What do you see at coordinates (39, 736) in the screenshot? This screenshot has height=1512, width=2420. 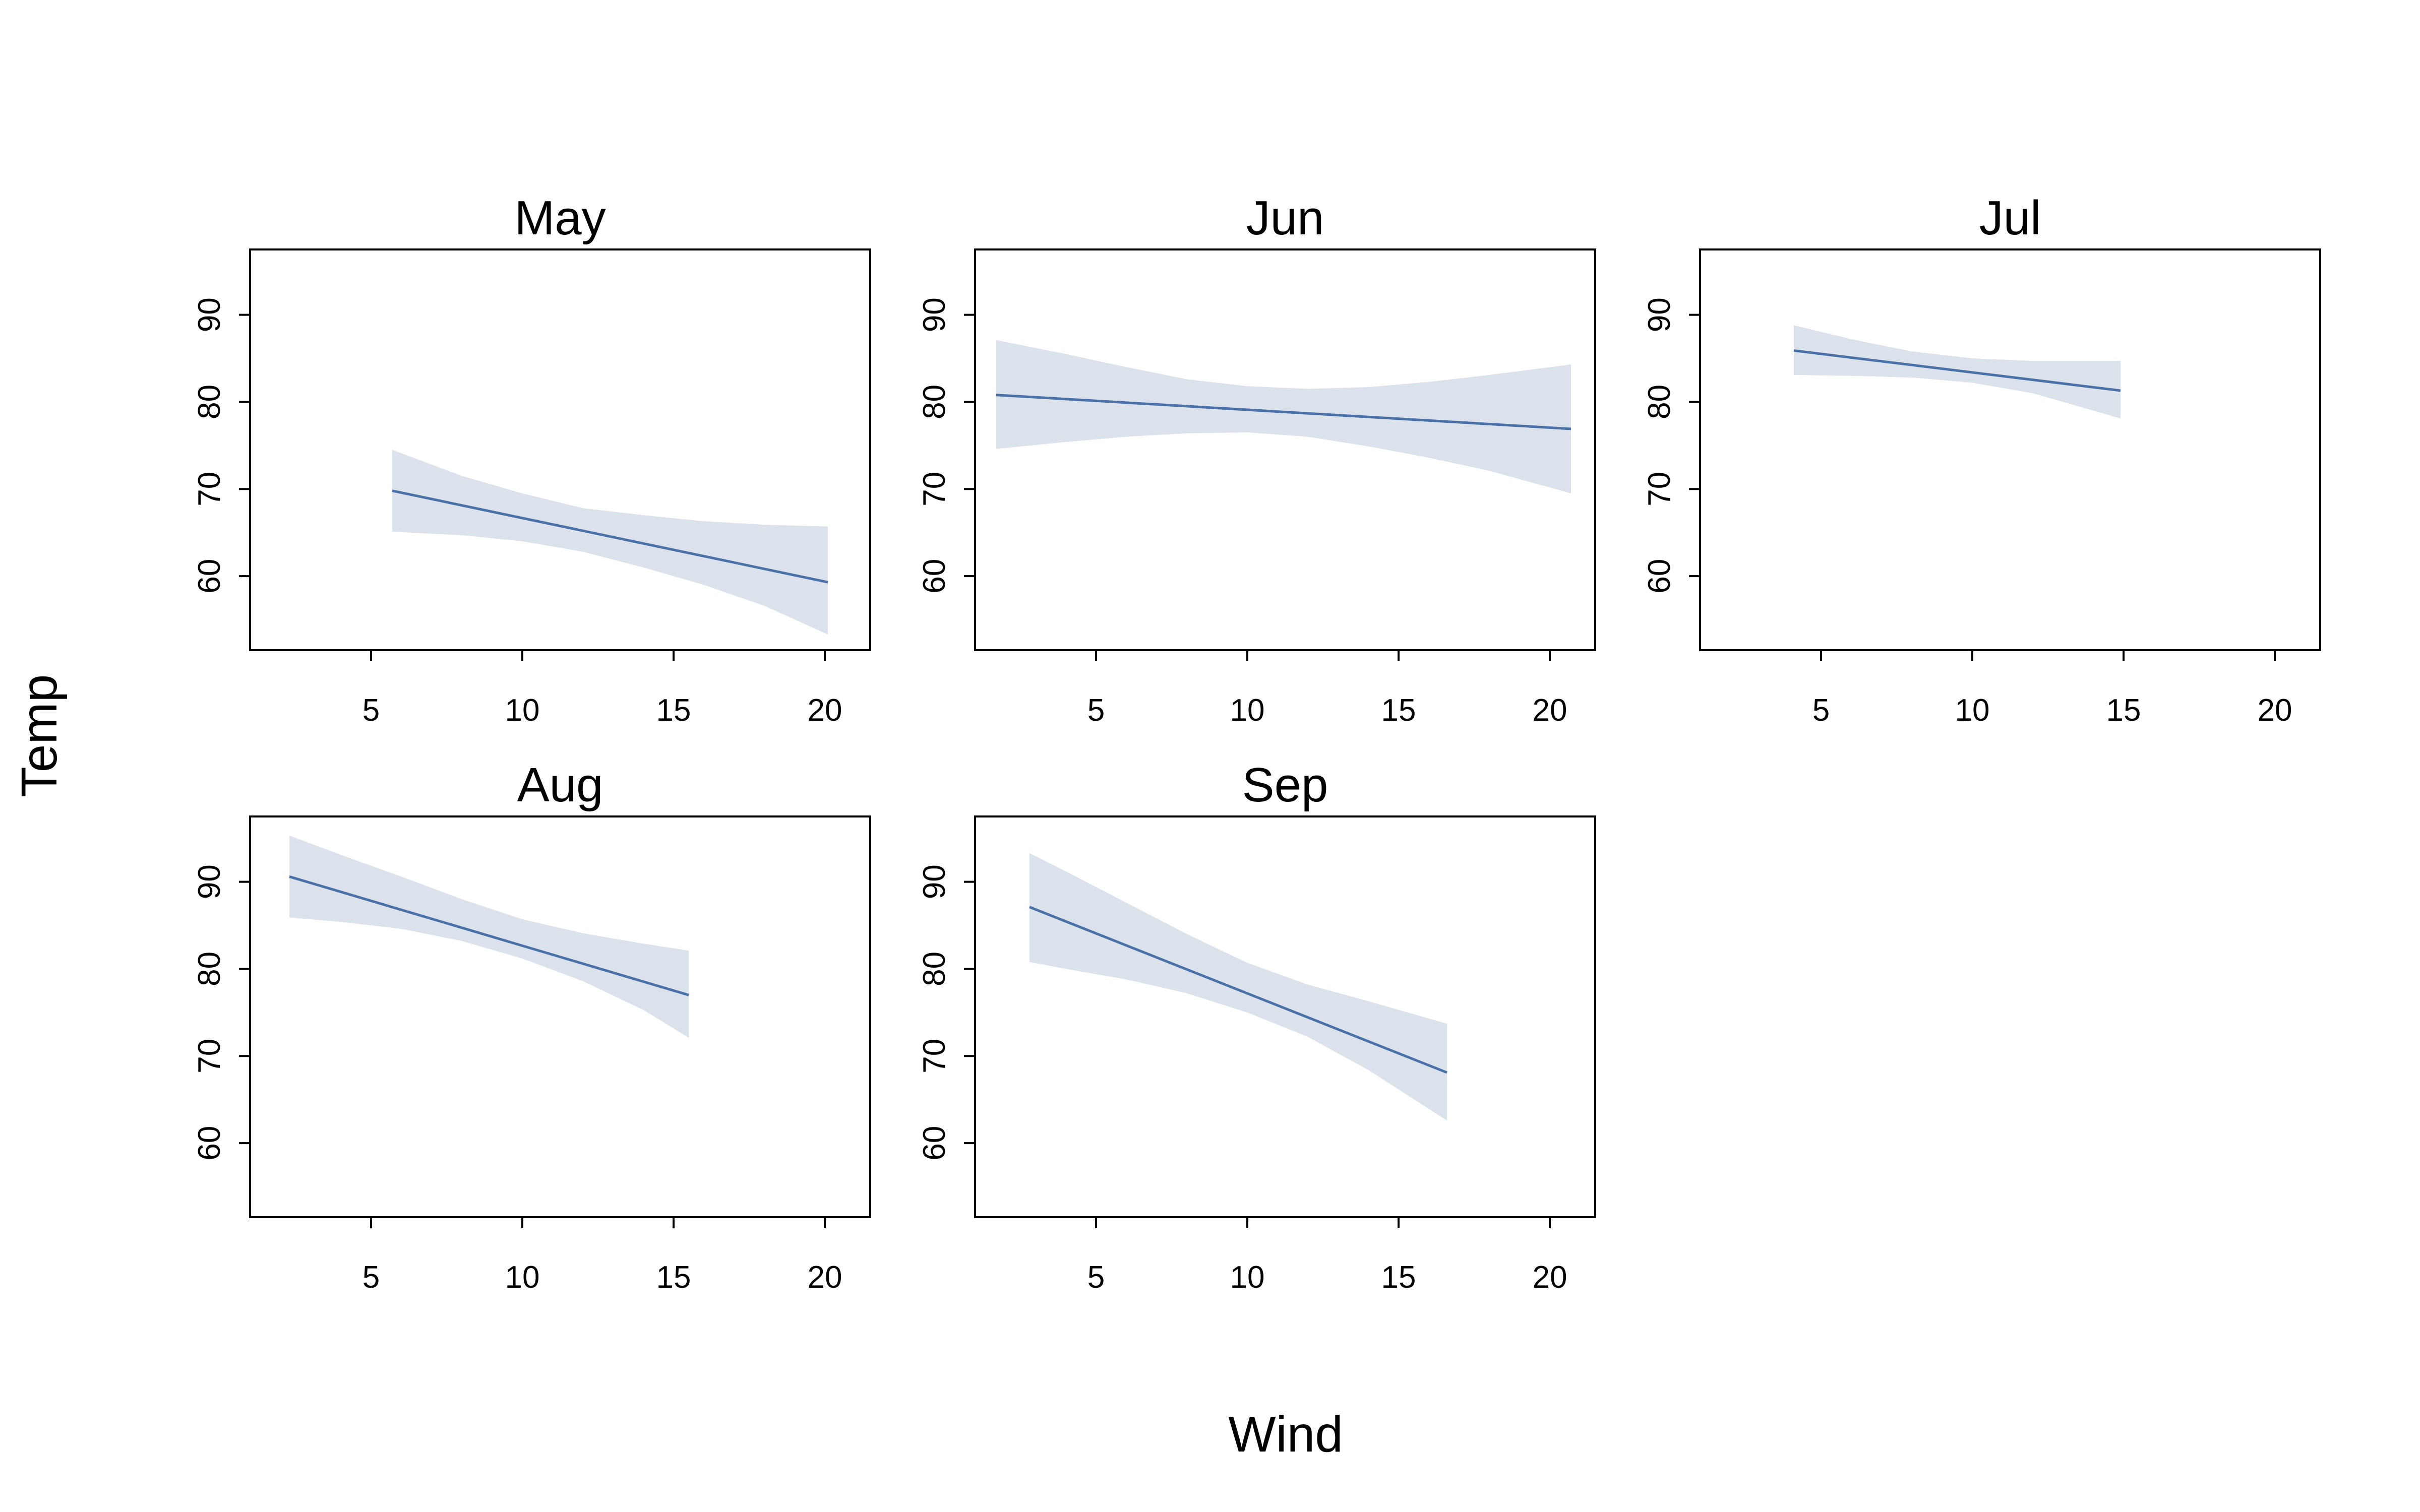 I see `y-axis-title: Temp` at bounding box center [39, 736].